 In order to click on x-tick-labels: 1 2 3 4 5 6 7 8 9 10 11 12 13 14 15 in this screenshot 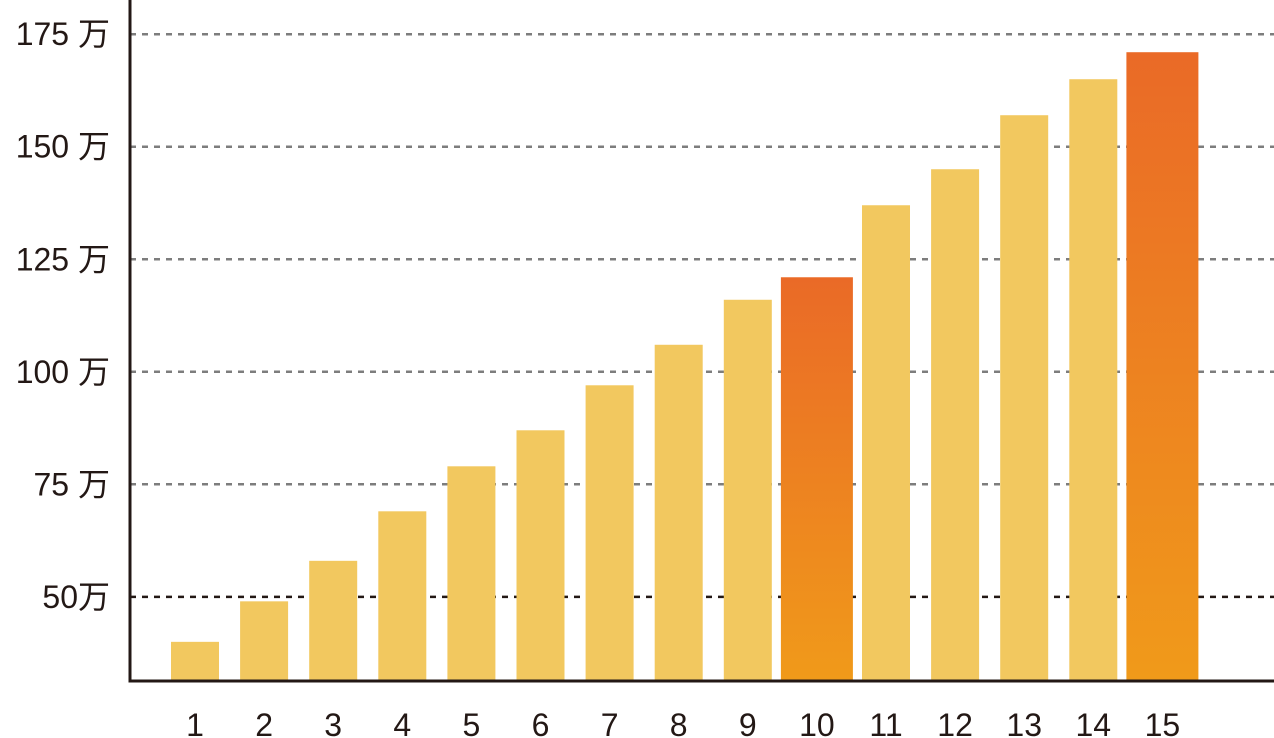, I will do `click(683, 722)`.